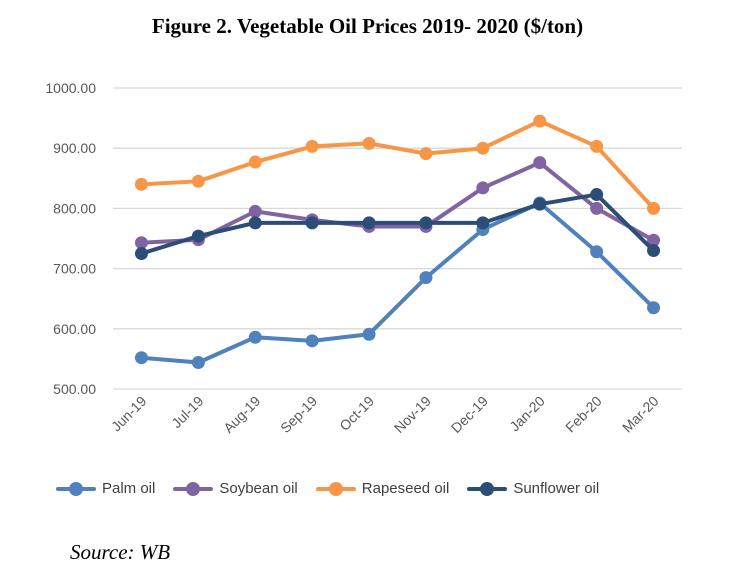 The width and height of the screenshot is (735, 572). I want to click on legend-item-palm-oil: Palm oil, so click(105, 488).